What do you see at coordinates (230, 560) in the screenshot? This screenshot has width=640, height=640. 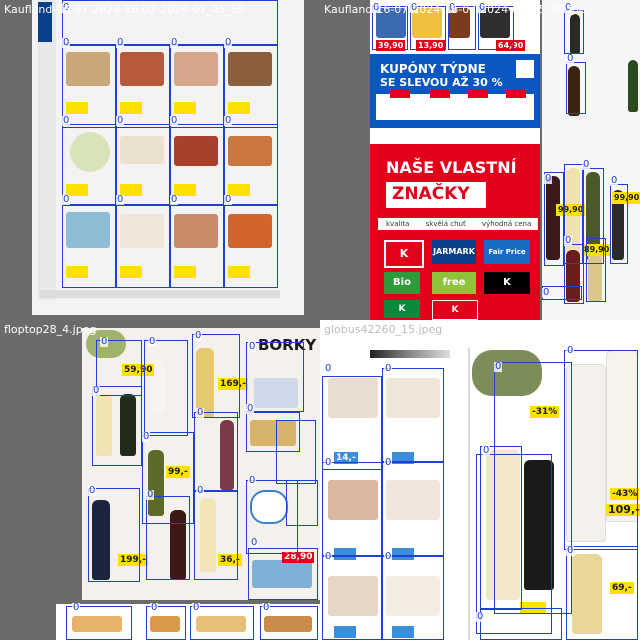 I see `price-tag: 36,-` at bounding box center [230, 560].